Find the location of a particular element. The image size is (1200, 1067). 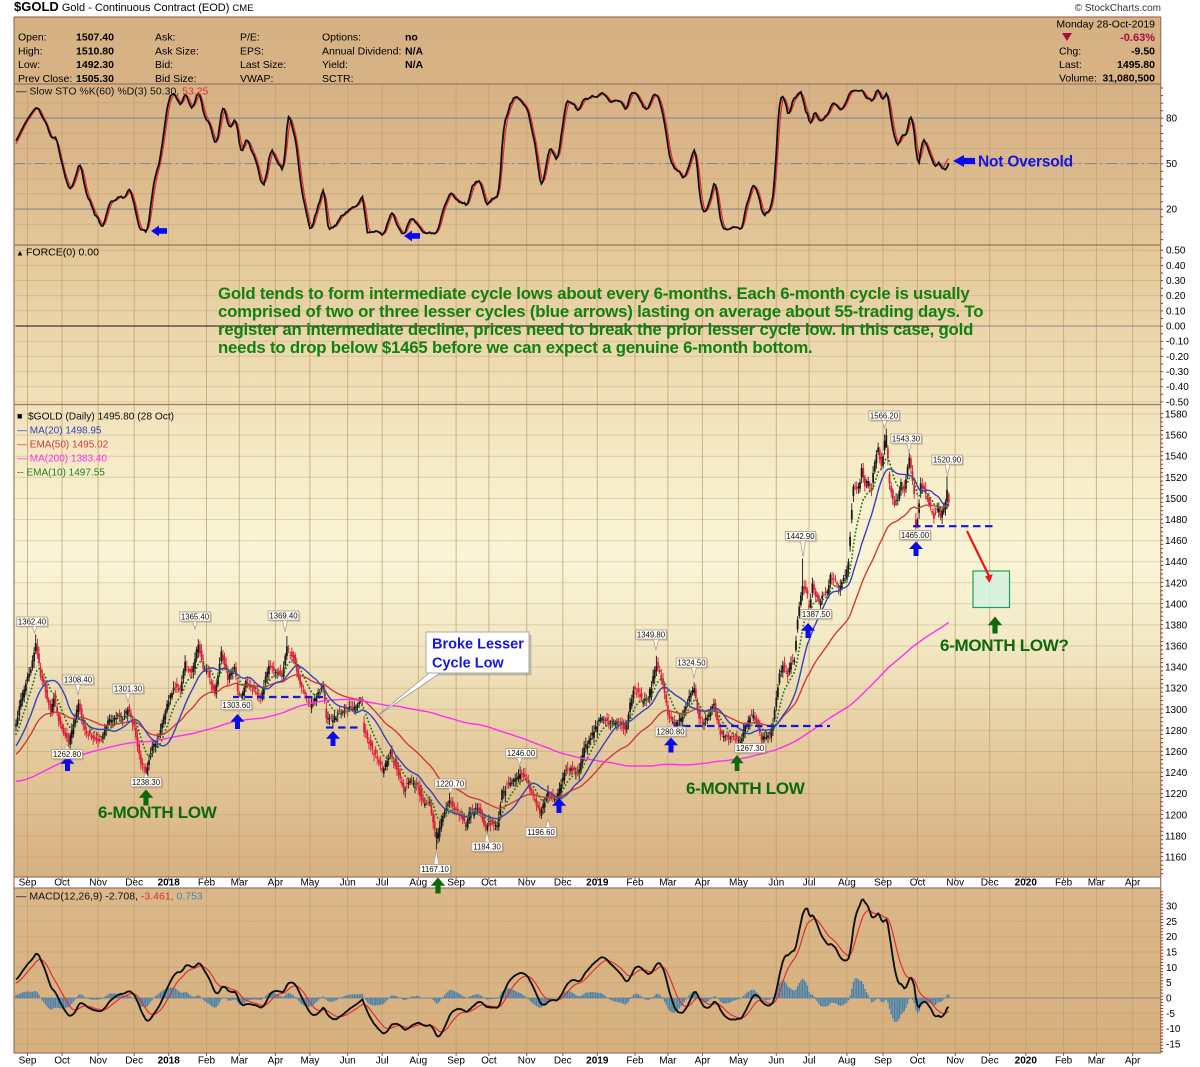

svg-text: Not Oversold is located at coordinates (1025, 162).